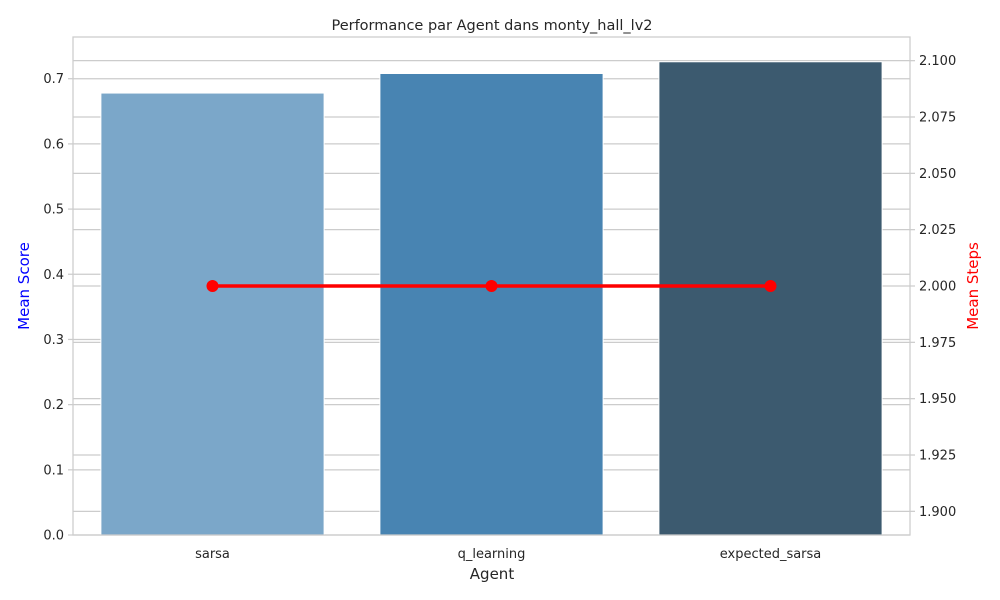 The height and width of the screenshot is (600, 1000). Describe the element at coordinates (53, 470) in the screenshot. I see `y-tick-label-left: 0.1` at that location.